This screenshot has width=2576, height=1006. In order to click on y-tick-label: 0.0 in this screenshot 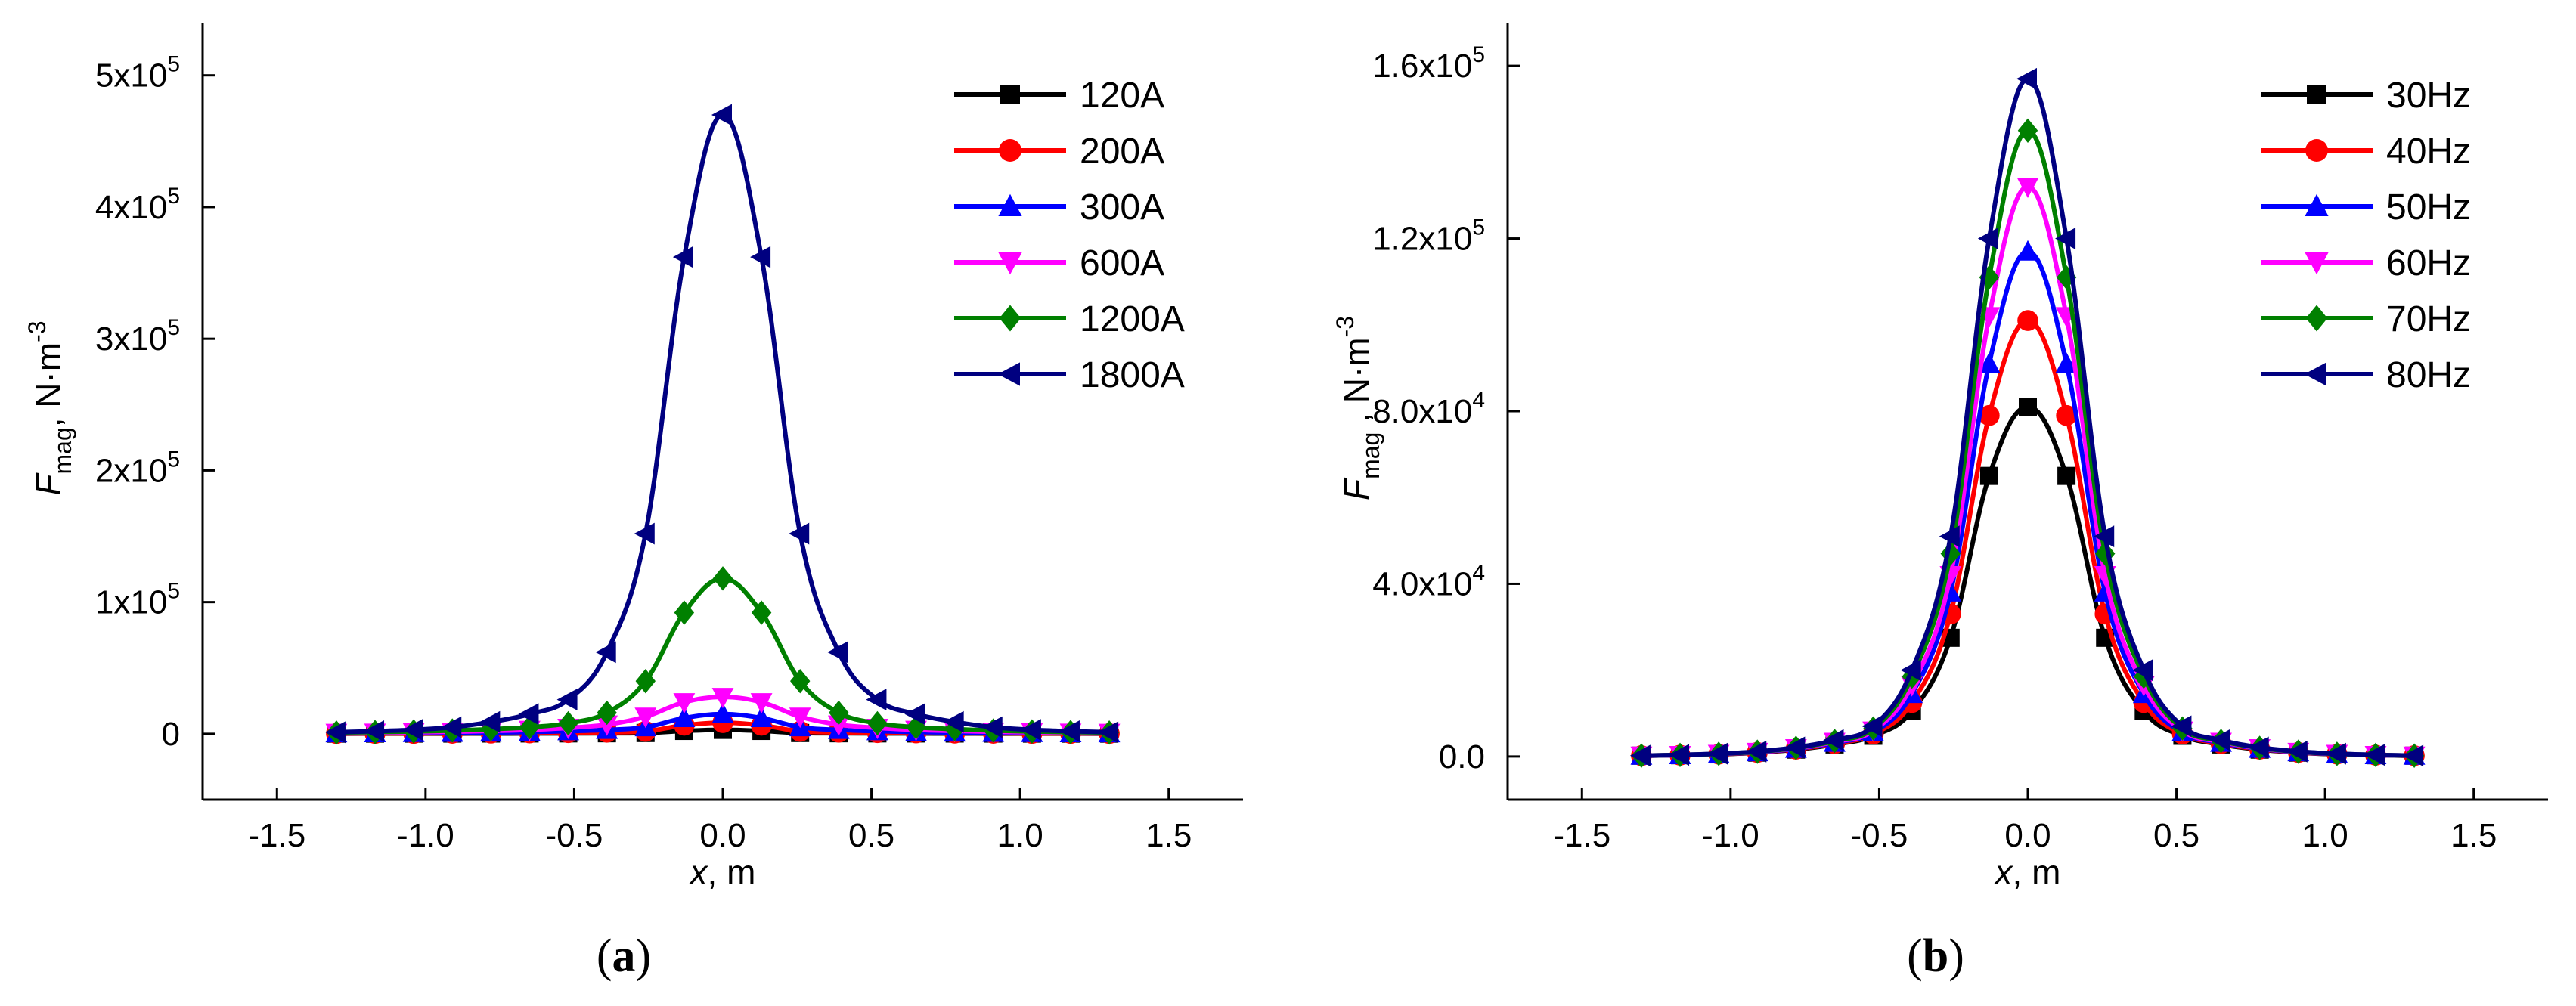, I will do `click(1462, 756)`.